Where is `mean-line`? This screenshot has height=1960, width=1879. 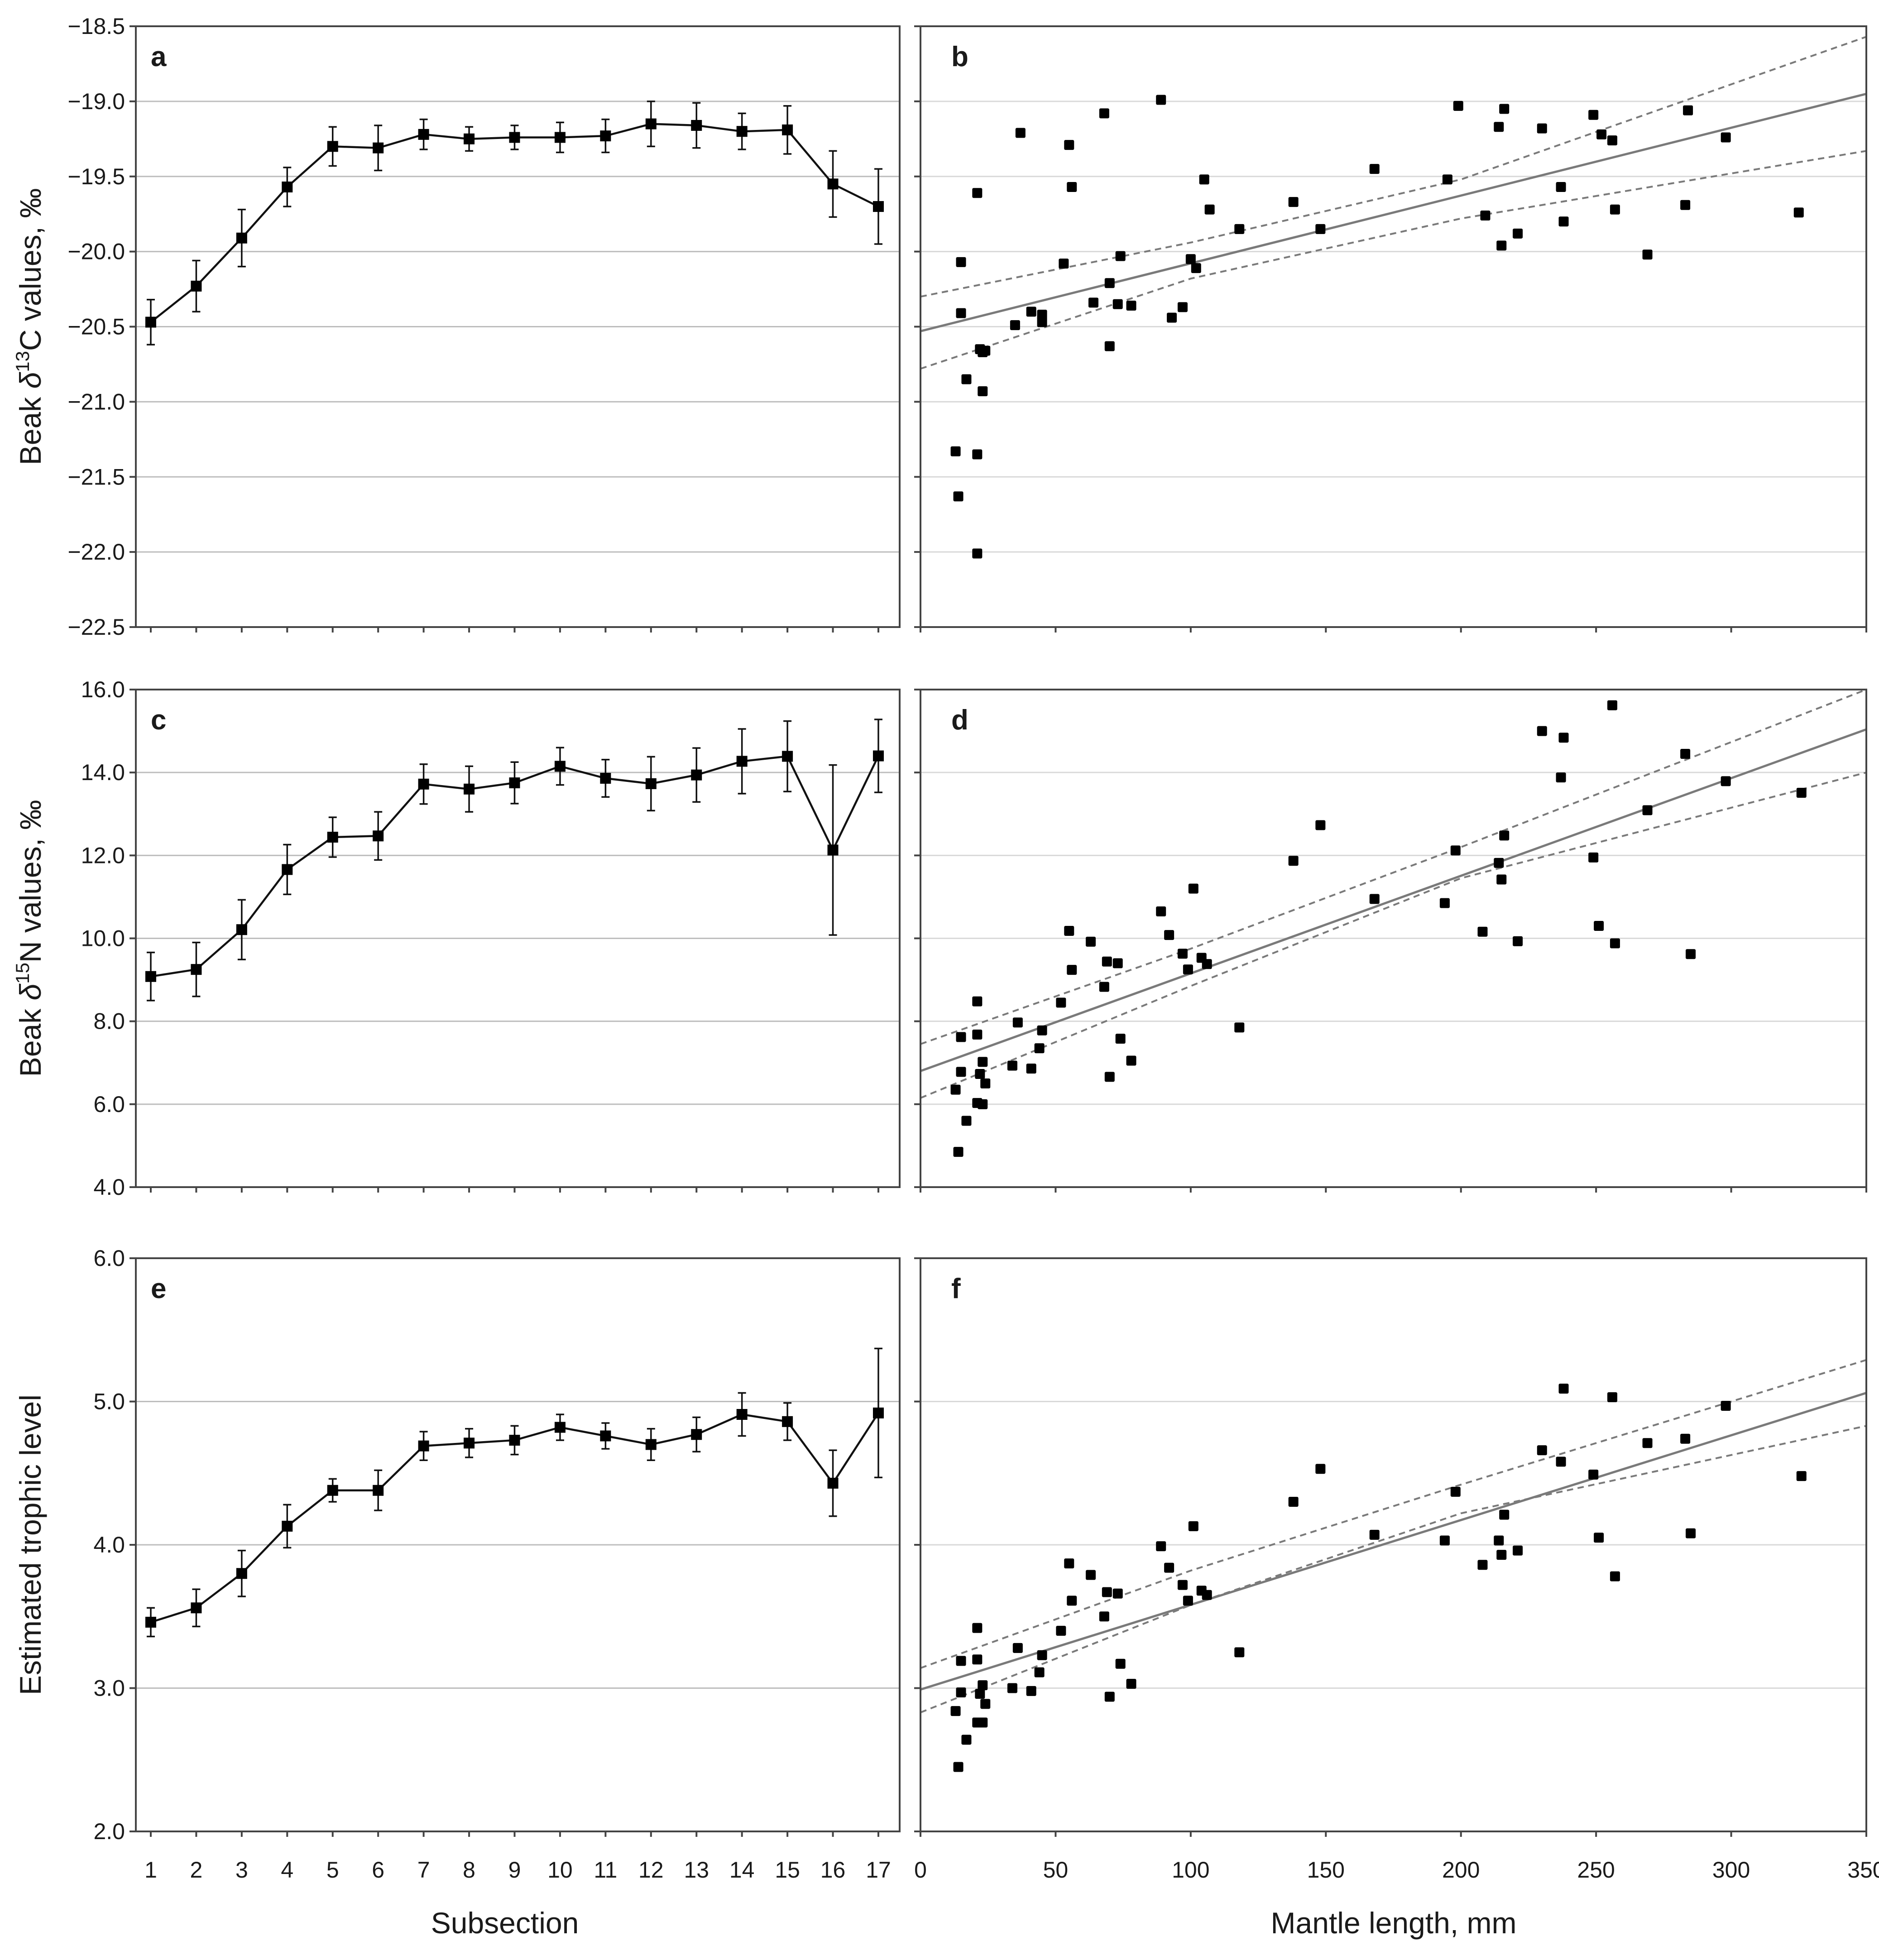
mean-line is located at coordinates (514, 223).